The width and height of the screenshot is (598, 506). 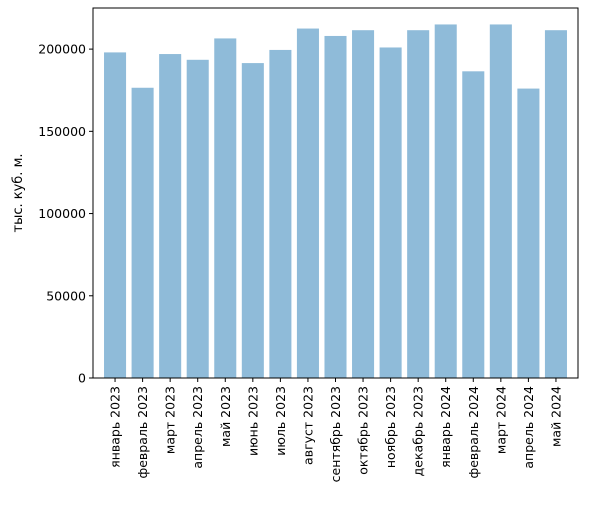 What do you see at coordinates (445, 427) in the screenshot?
I see `x-tick-label-12: январь 2024` at bounding box center [445, 427].